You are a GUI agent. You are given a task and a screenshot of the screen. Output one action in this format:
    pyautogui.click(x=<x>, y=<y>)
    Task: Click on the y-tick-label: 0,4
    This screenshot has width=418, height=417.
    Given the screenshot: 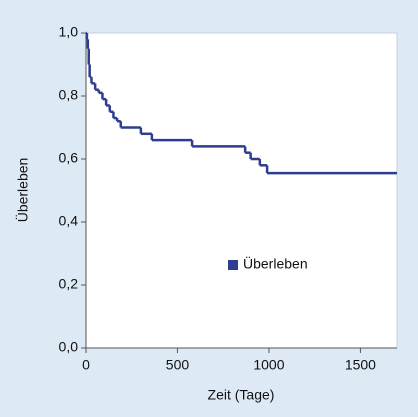 What is the action you would take?
    pyautogui.click(x=69, y=221)
    